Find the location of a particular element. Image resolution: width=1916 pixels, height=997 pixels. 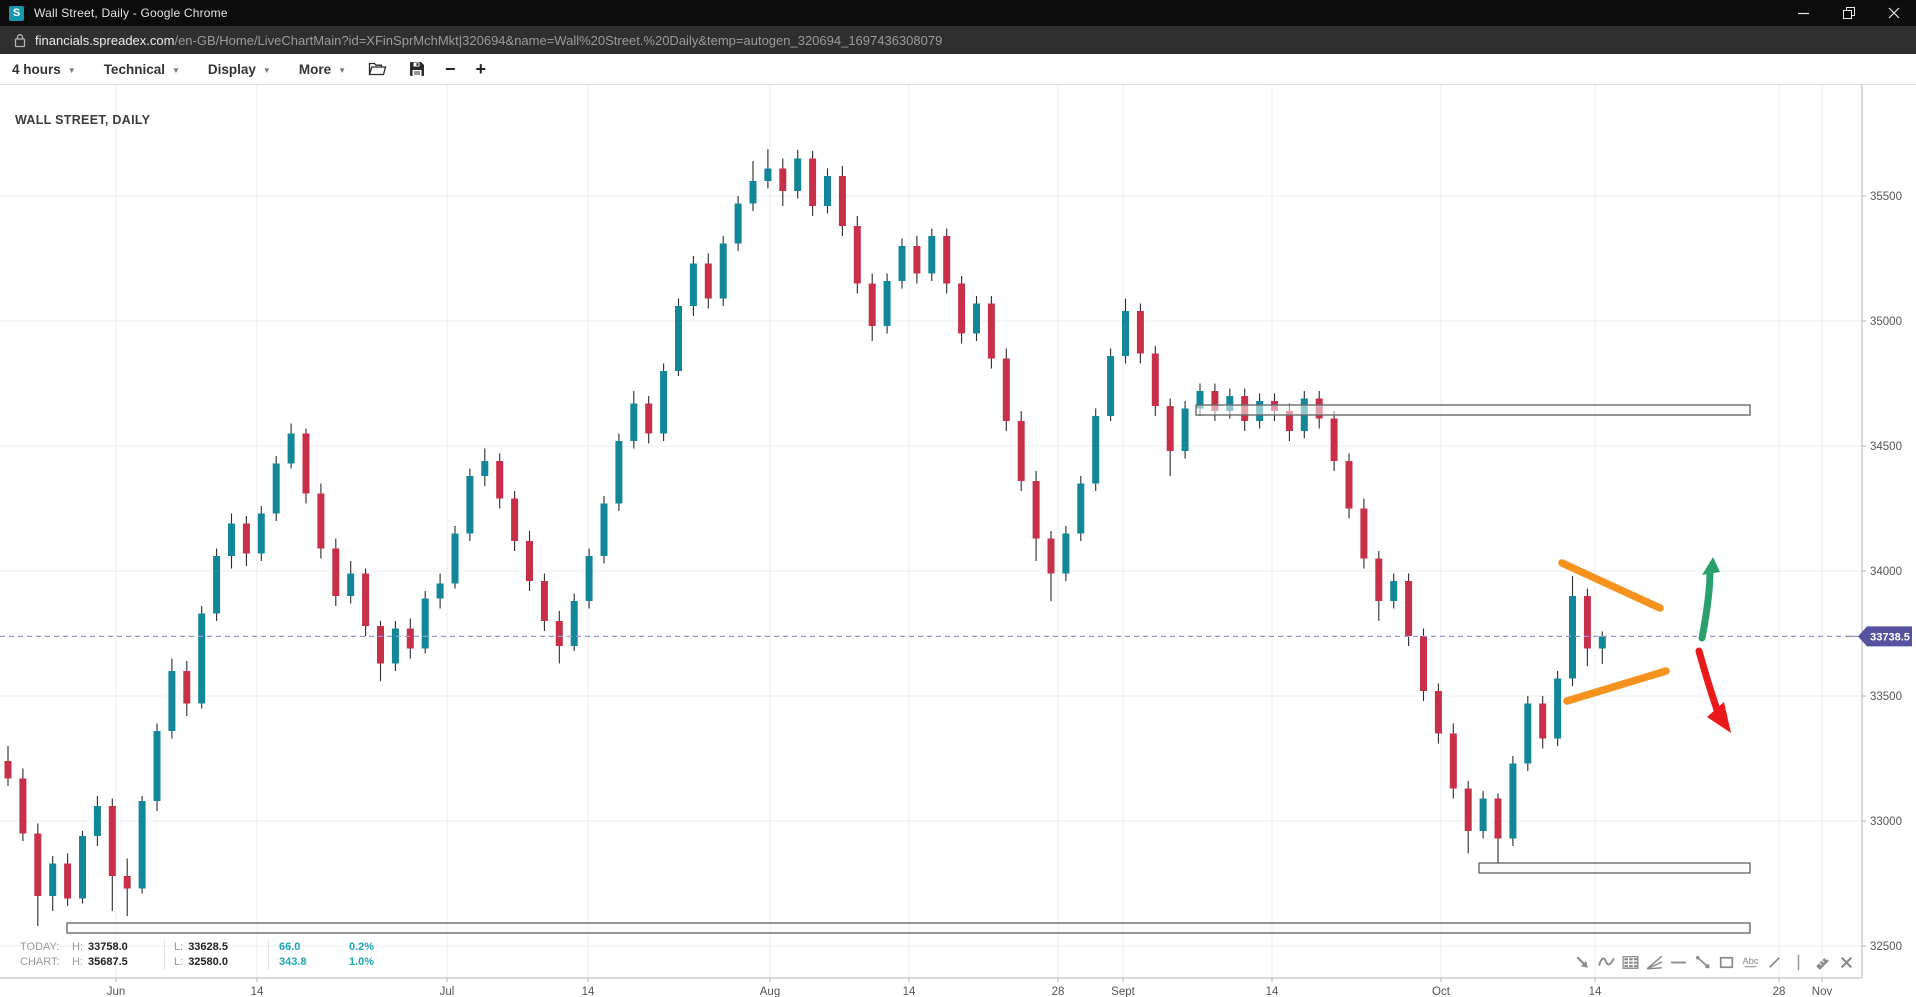

trend-line-button is located at coordinates (1702, 962).